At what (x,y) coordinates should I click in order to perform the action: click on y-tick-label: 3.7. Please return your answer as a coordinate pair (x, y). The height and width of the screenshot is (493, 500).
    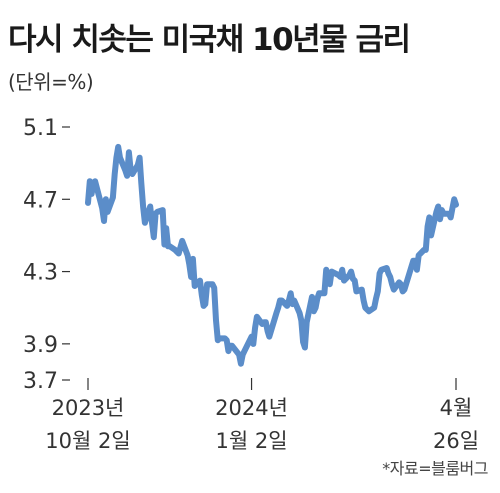
    Looking at the image, I should click on (40, 381).